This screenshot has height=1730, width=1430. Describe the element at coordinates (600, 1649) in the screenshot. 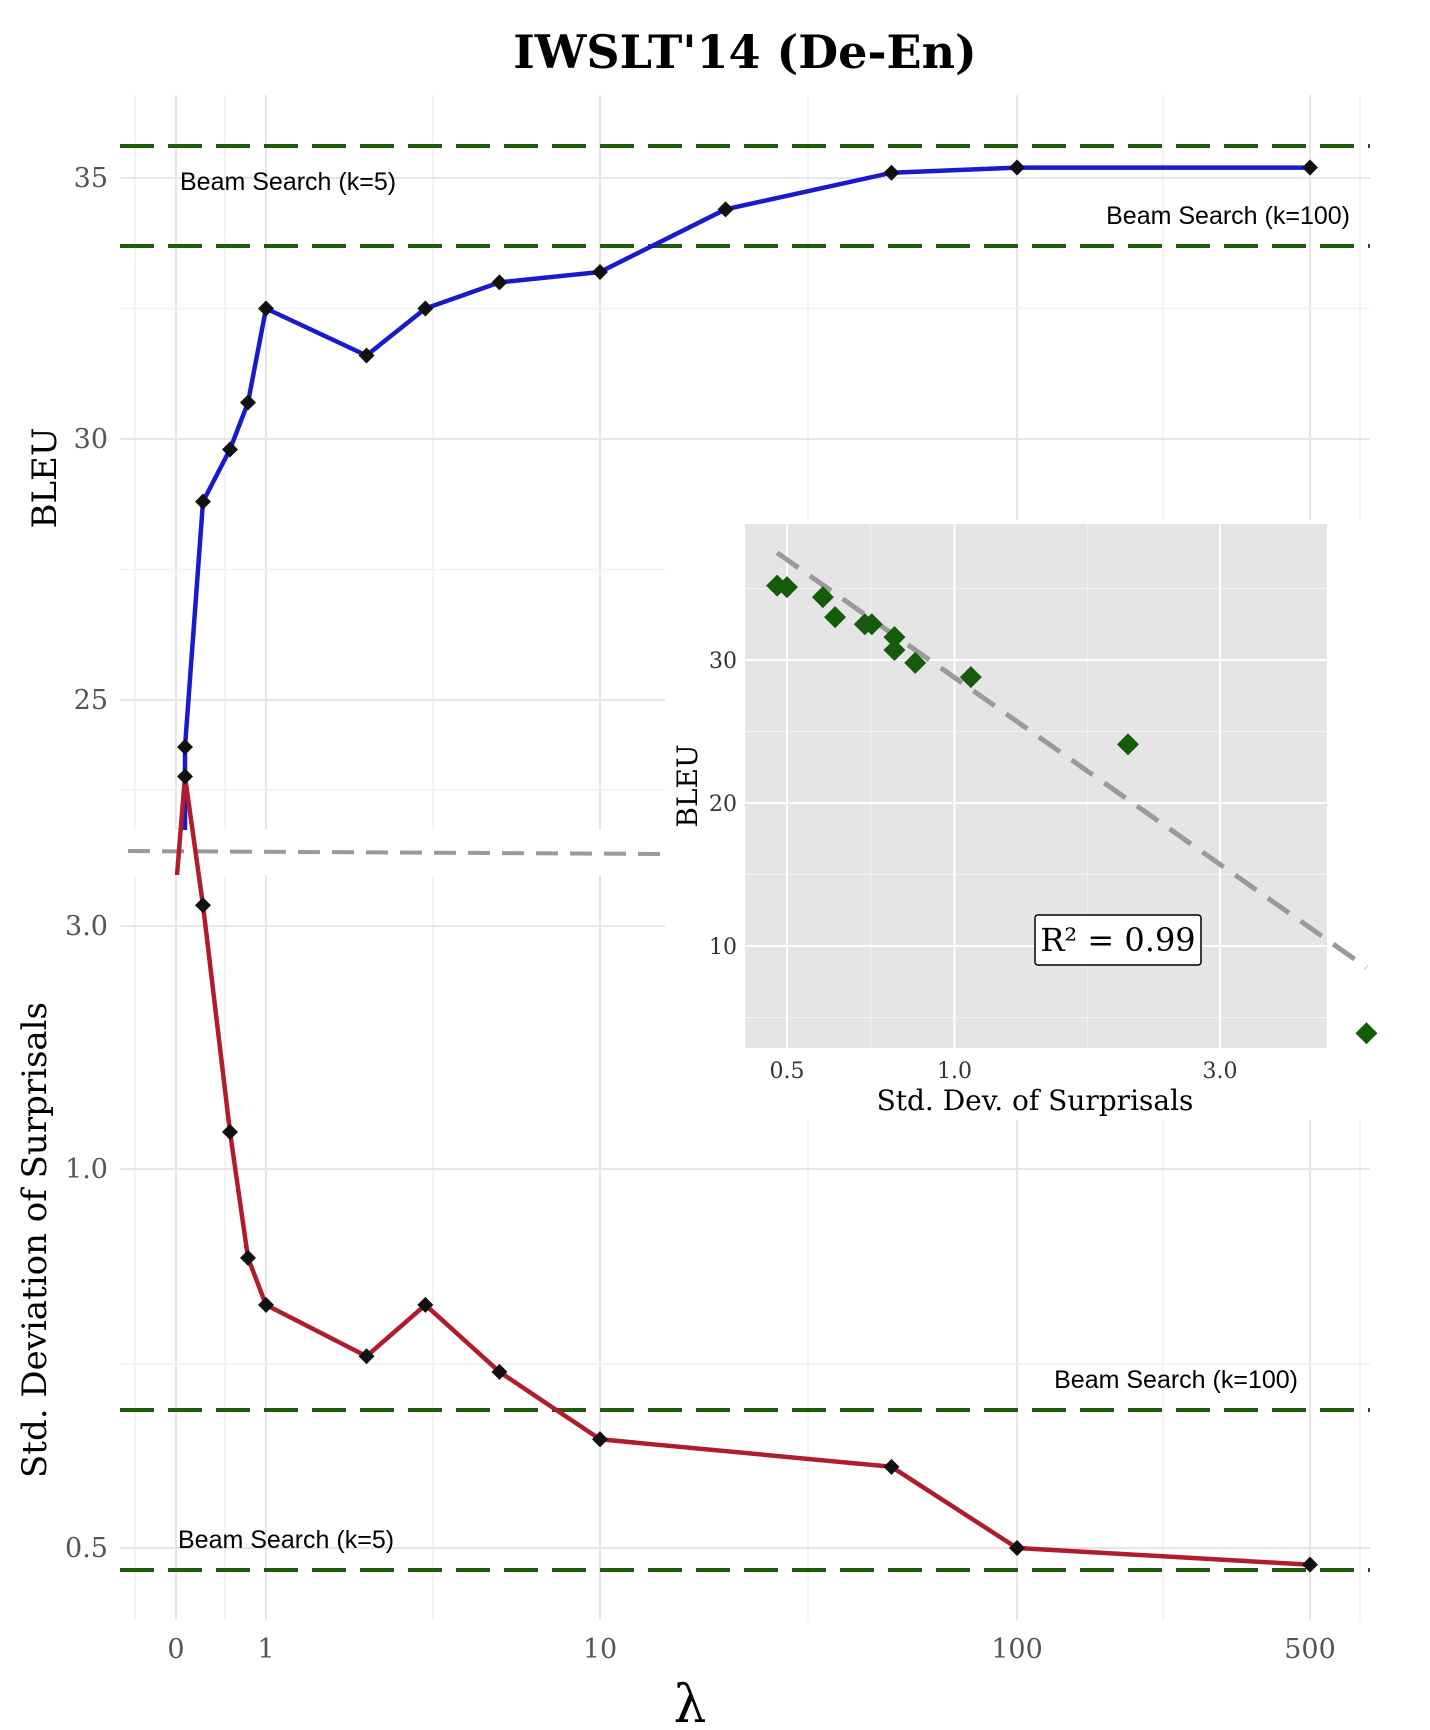

I see `x-tick-label: 10` at that location.